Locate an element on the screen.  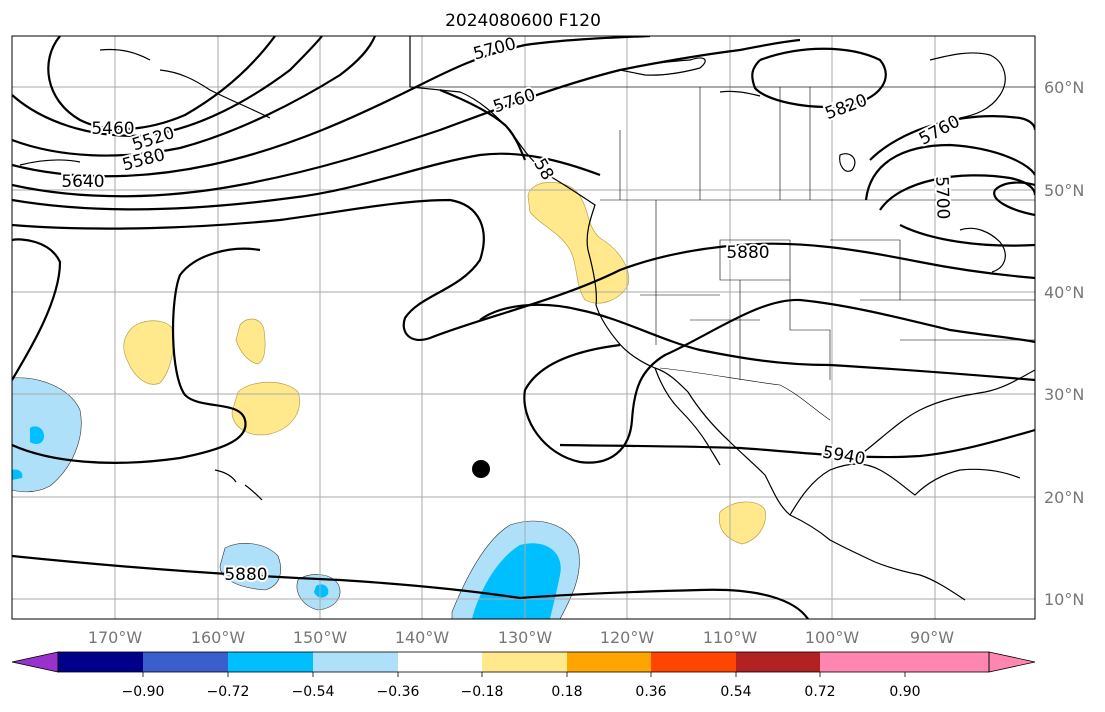
colorbar-tick-label: 0.90 is located at coordinates (904, 692).